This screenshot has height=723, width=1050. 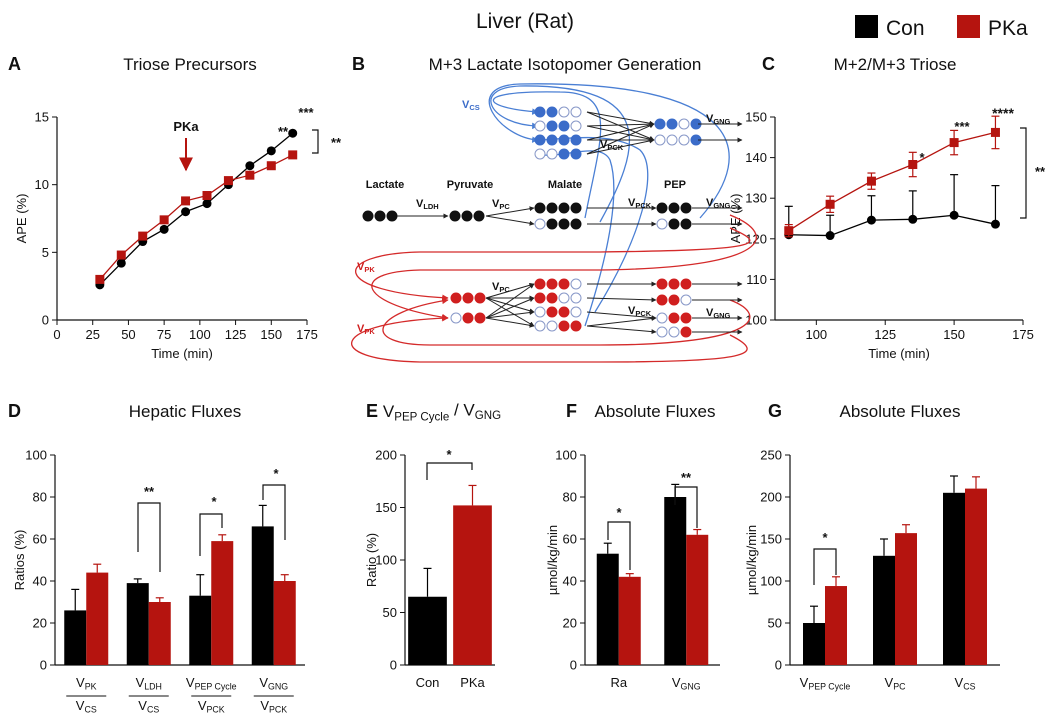 I want to click on subscript: LDH, so click(x=153, y=687).